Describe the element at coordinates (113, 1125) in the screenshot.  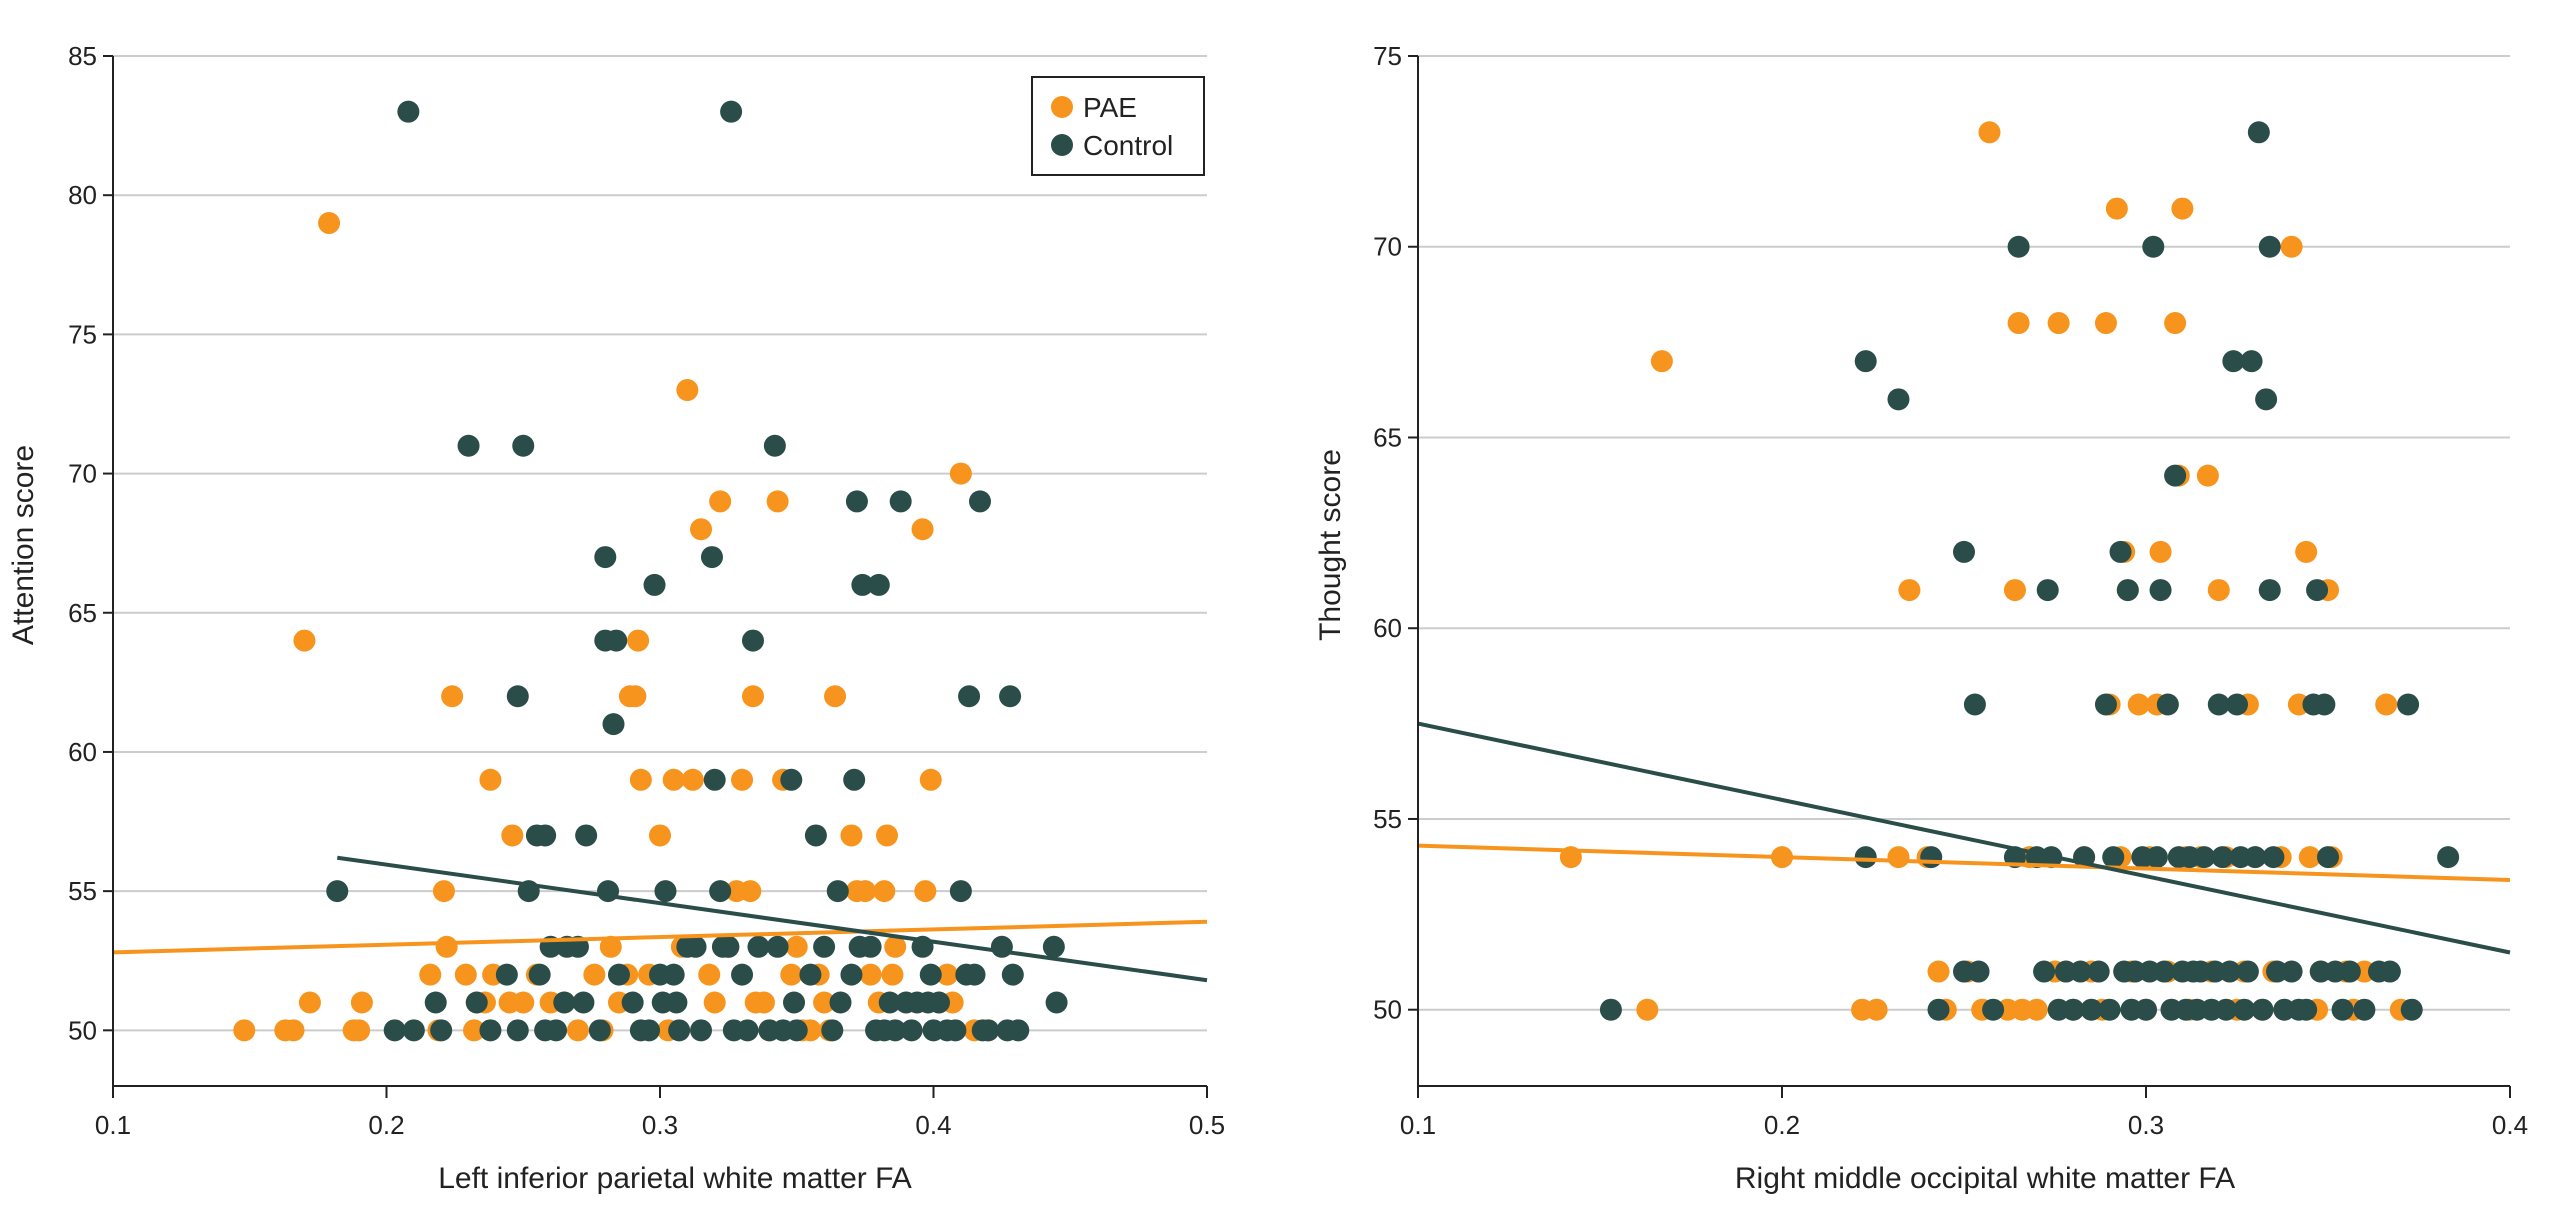
I see `left-x-tick-label-0: 0.1` at that location.